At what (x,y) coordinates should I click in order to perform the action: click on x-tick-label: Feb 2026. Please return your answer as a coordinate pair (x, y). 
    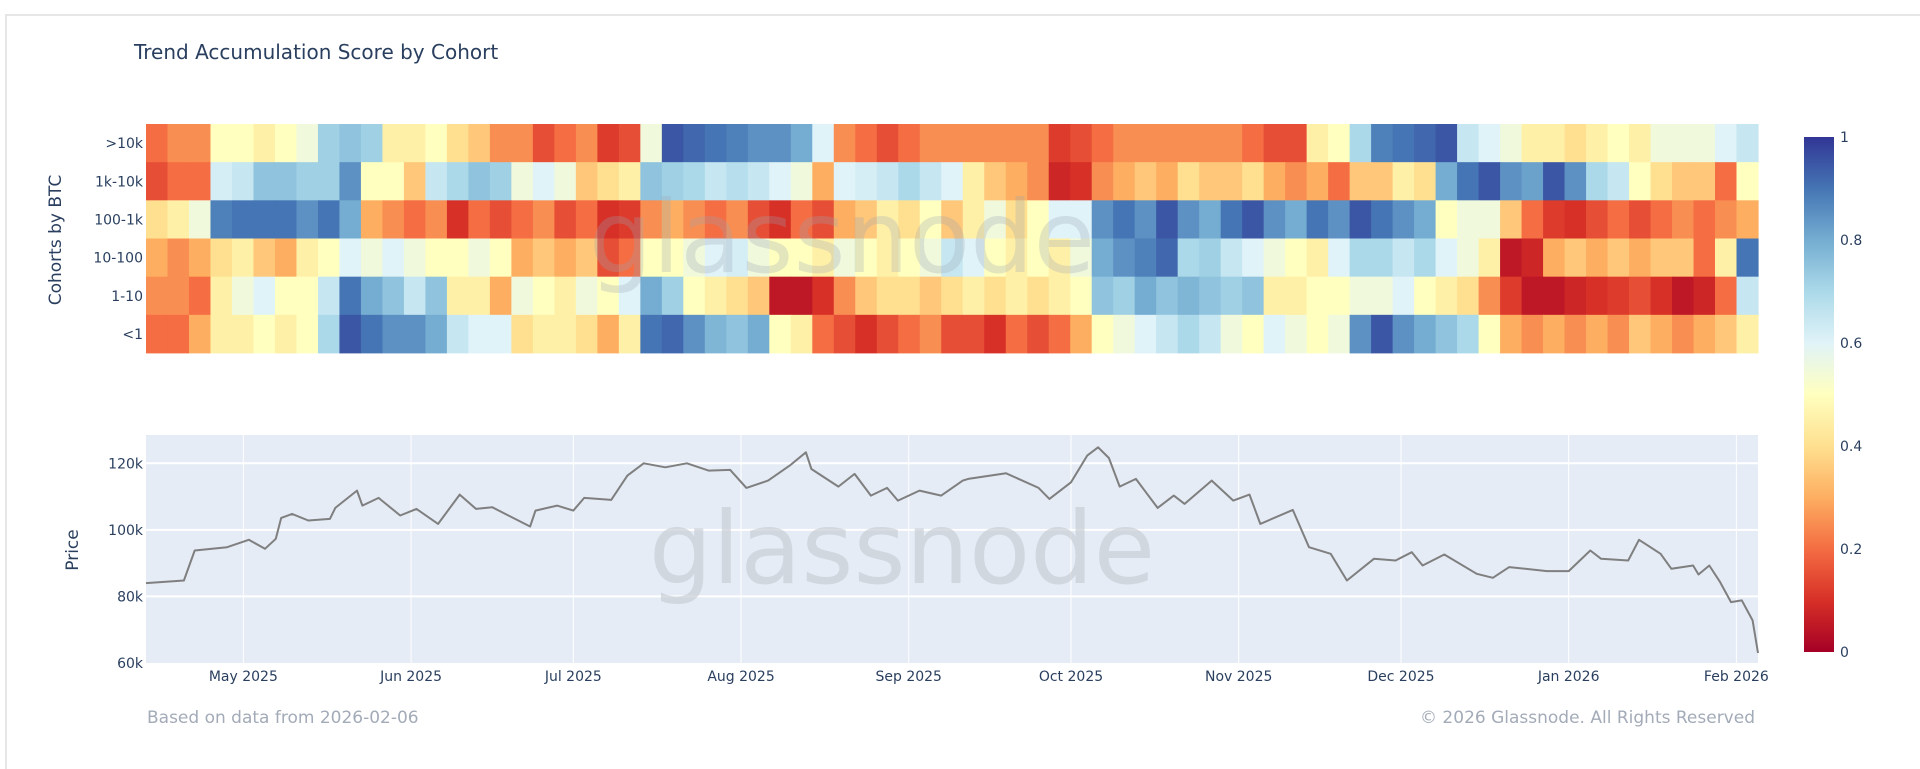
    Looking at the image, I should click on (1736, 677).